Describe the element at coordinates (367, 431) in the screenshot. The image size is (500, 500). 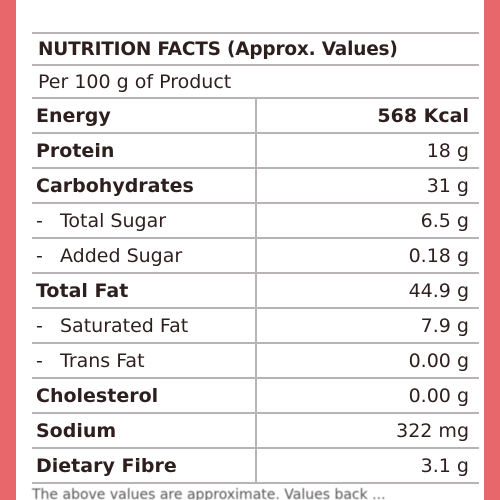
I see `nutrient-value: 322 mg` at that location.